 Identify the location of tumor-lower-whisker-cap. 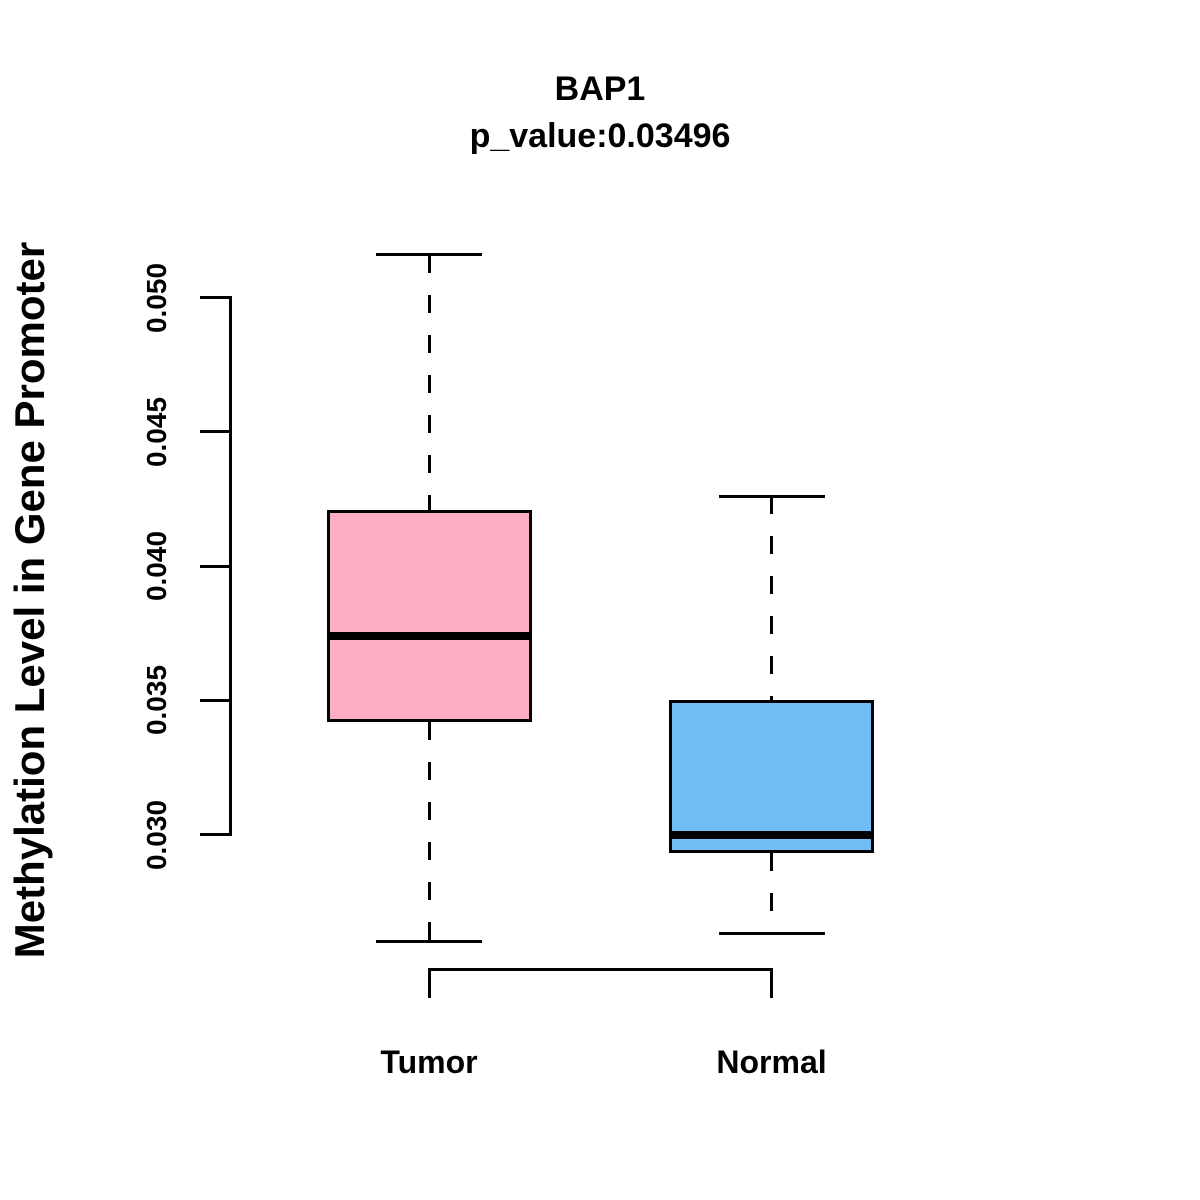
(429, 942).